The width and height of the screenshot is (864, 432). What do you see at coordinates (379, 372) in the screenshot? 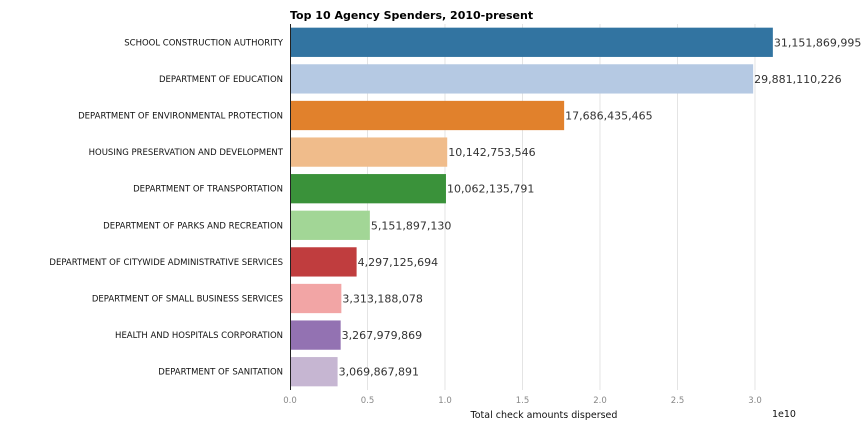
I see `value-label: 3,069,867,891` at bounding box center [379, 372].